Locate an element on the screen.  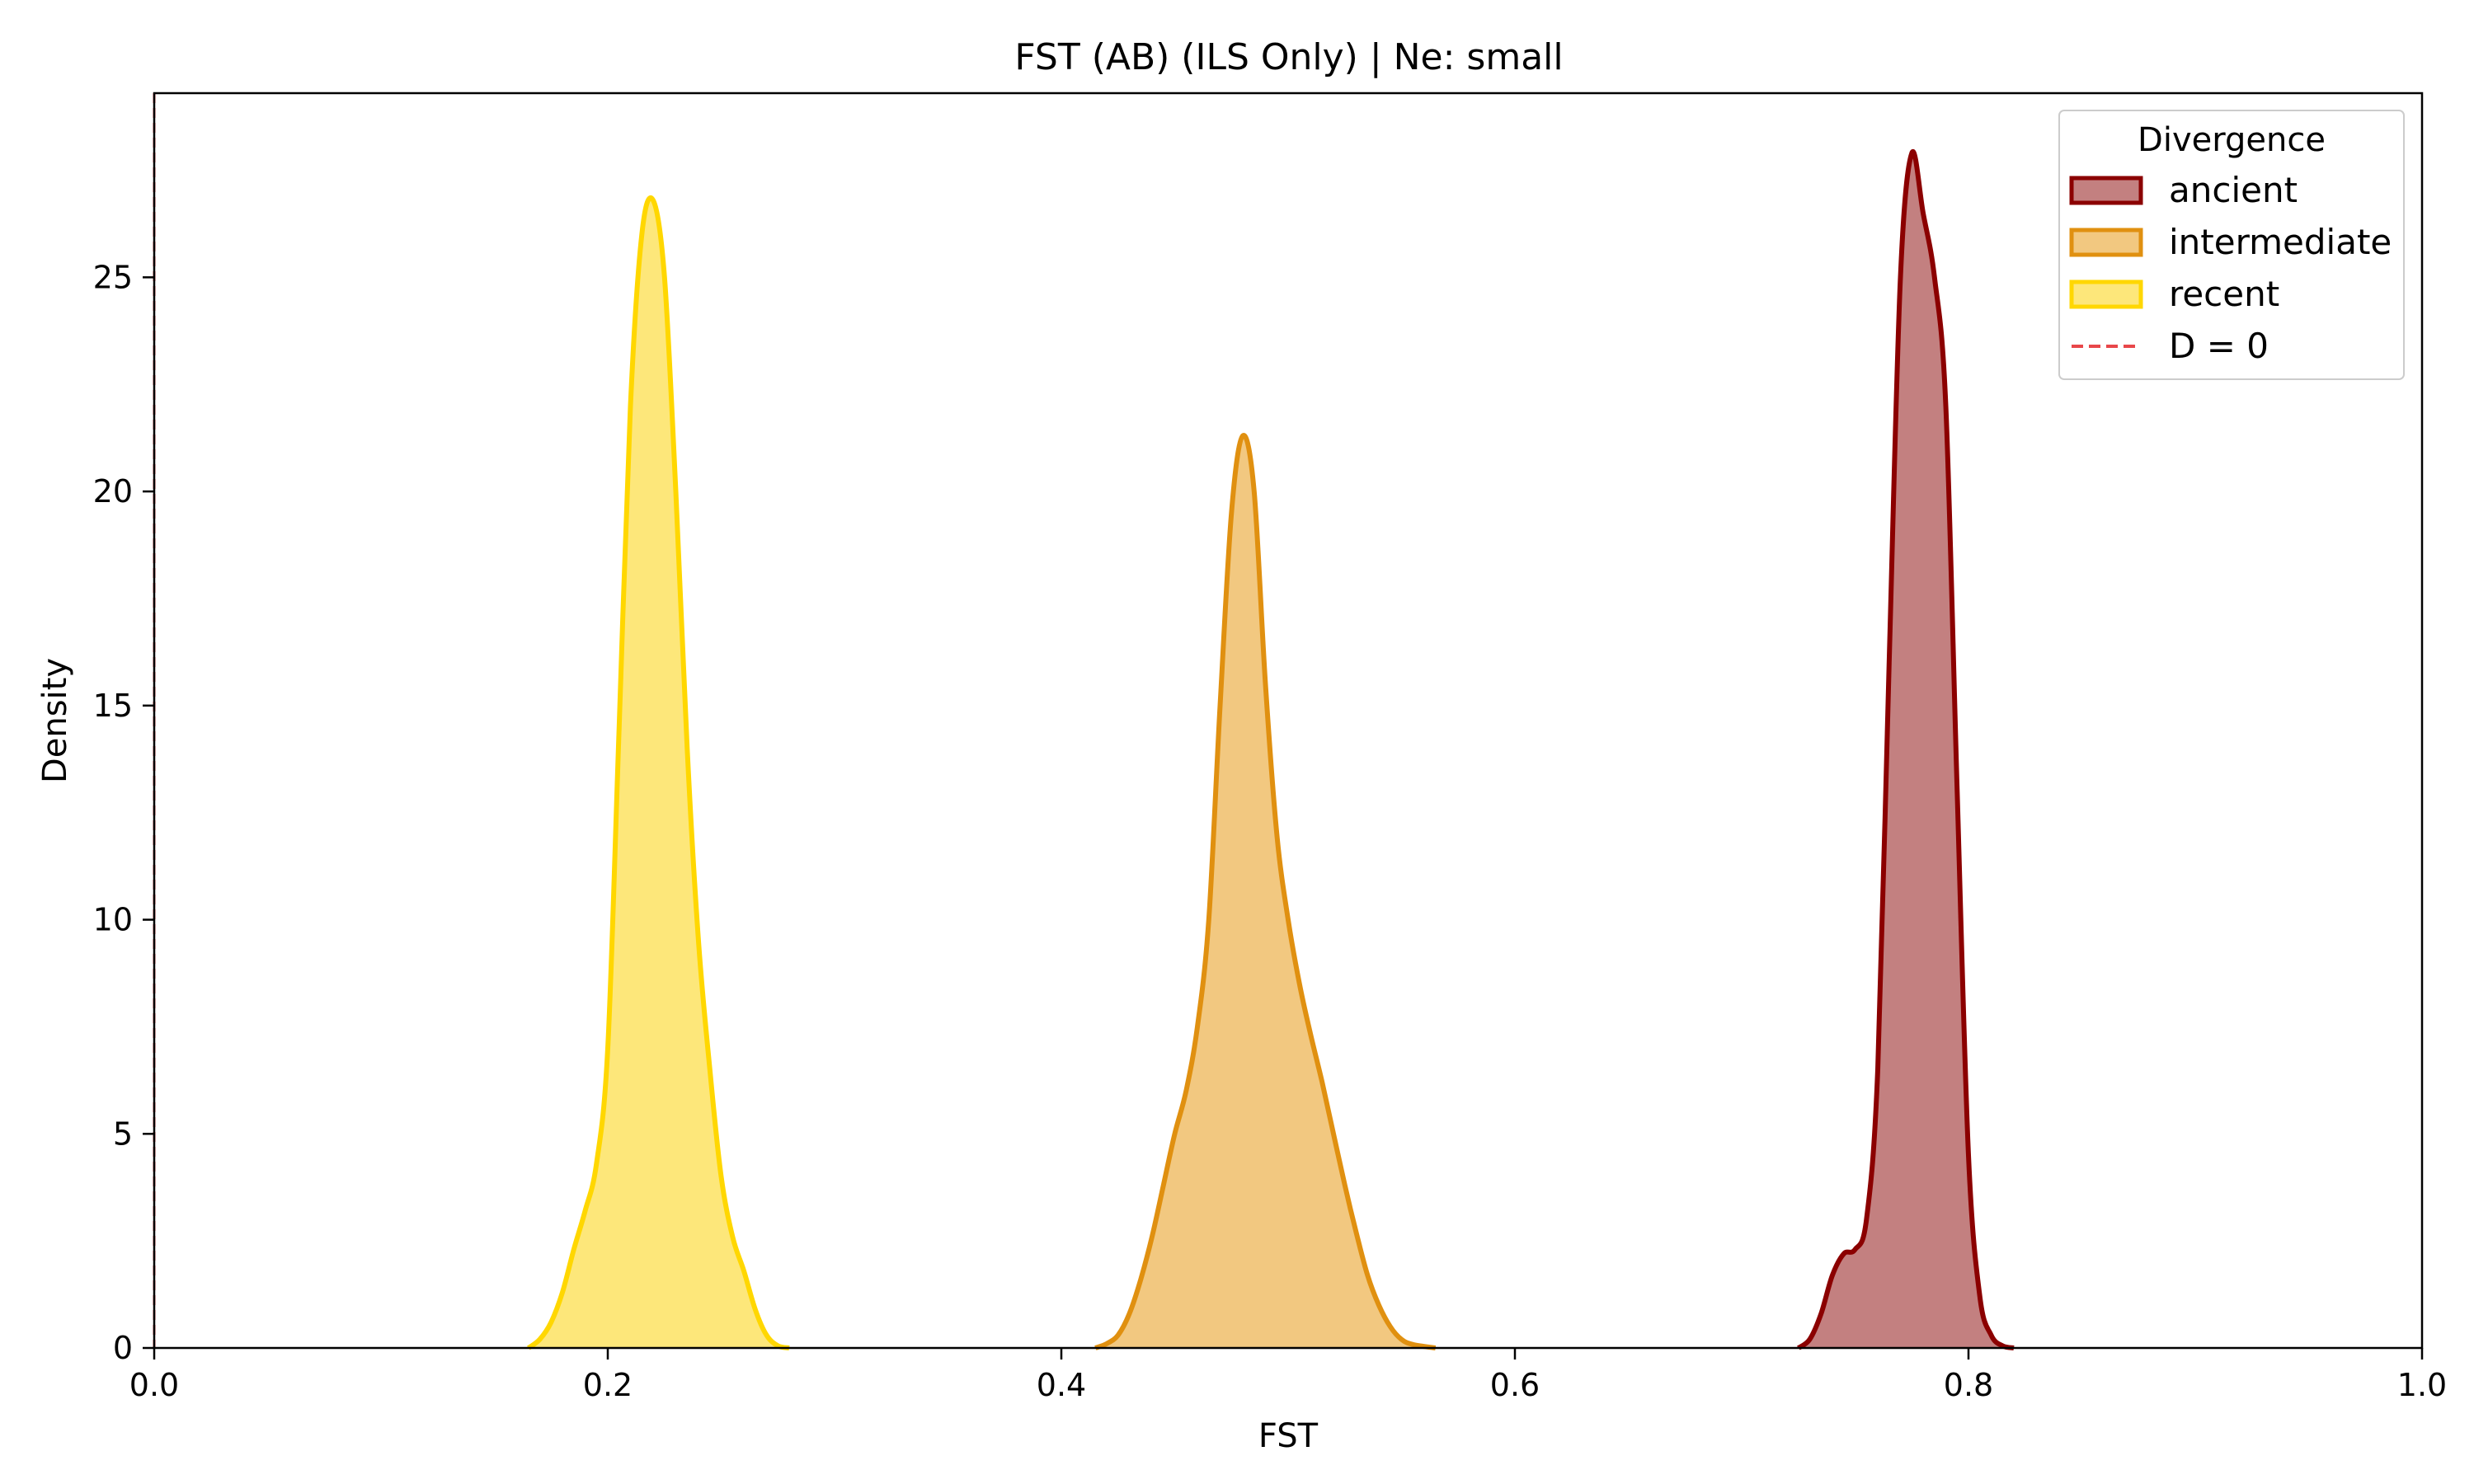
legend-label-recent: recent is located at coordinates (2224, 294).